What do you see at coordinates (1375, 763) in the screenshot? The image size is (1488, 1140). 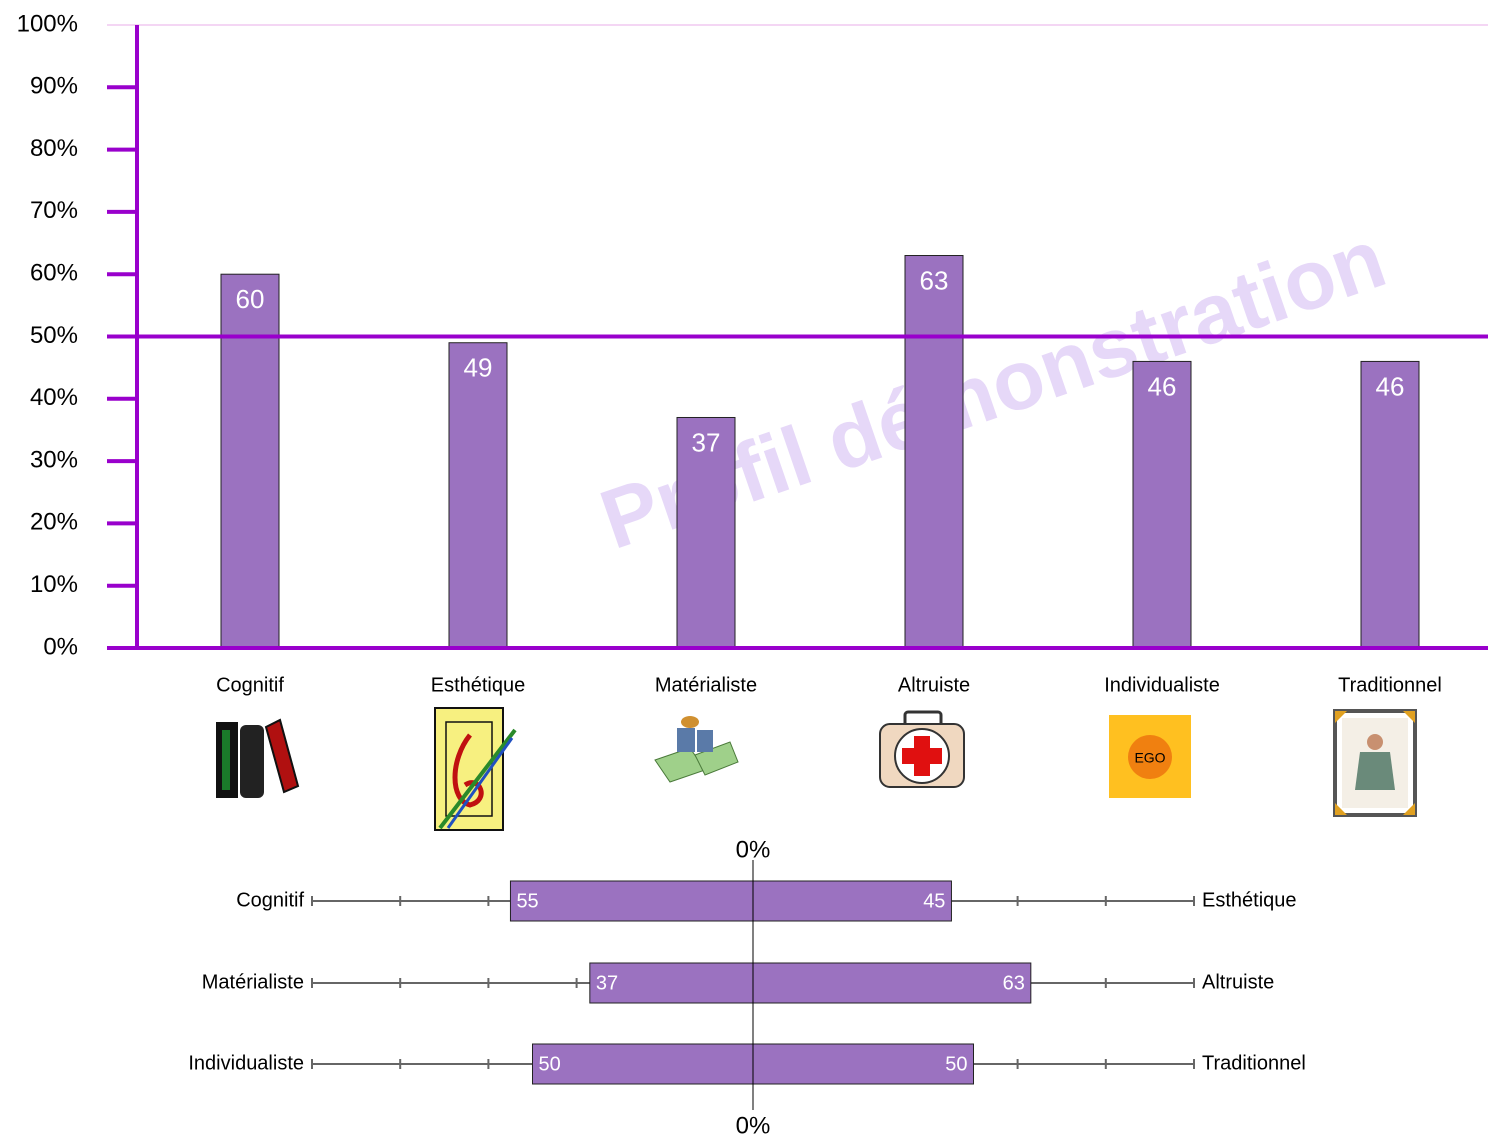 I see `icon-portrait` at bounding box center [1375, 763].